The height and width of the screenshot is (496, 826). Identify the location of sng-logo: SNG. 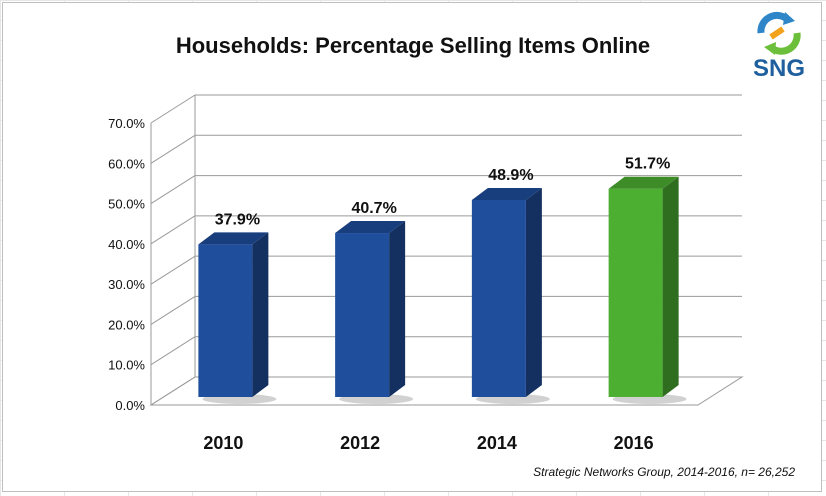
(779, 47).